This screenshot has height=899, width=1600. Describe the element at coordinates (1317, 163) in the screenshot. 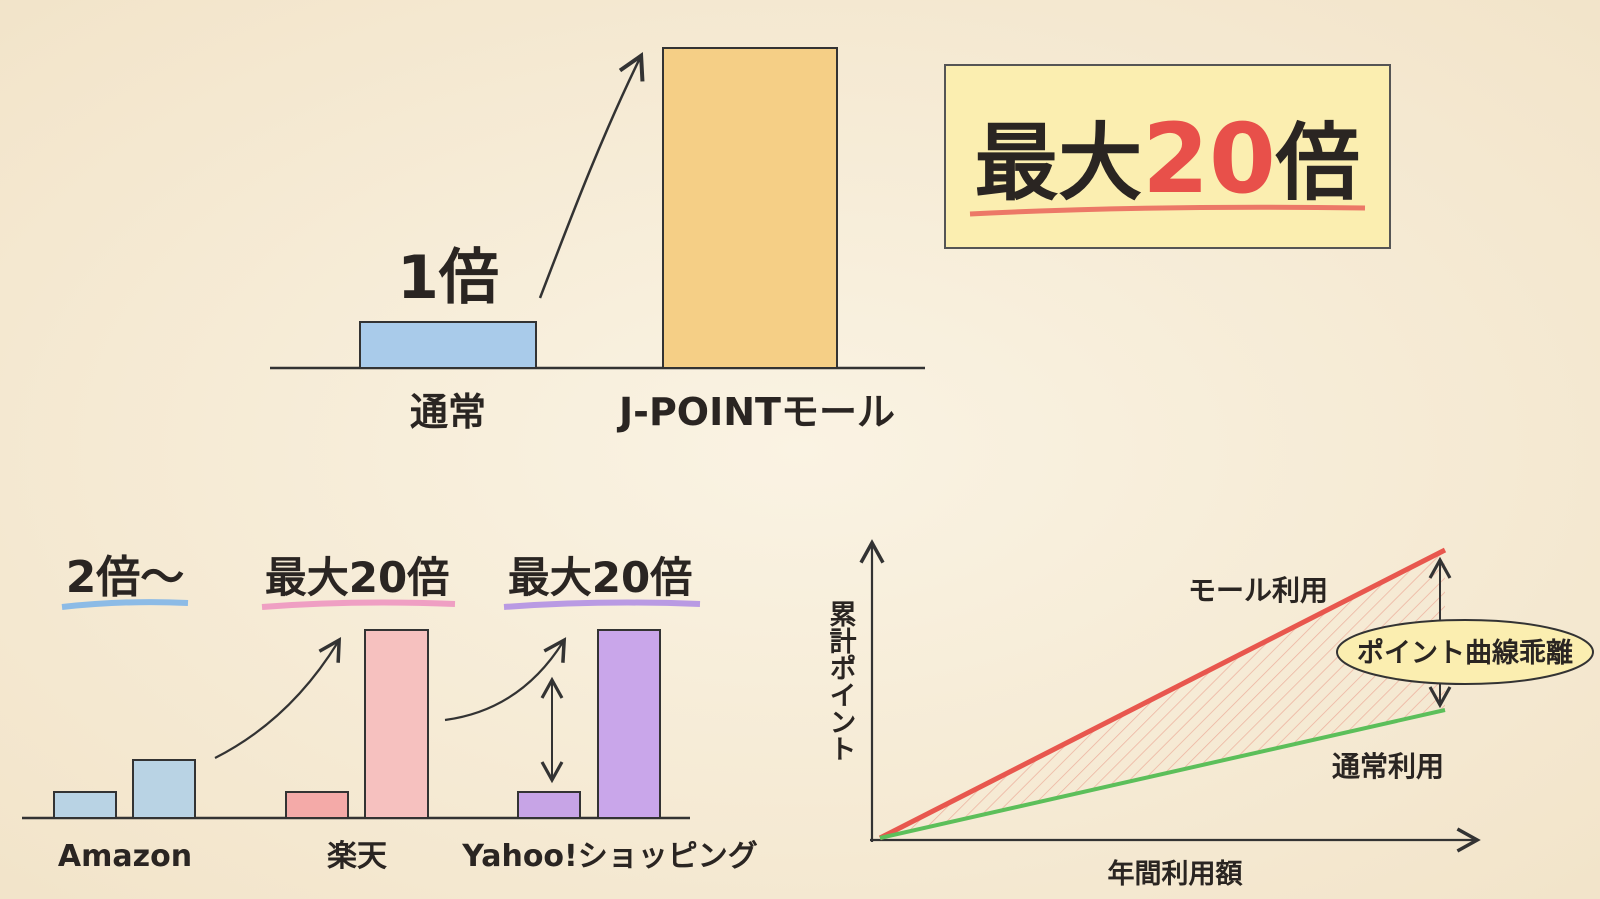

I see `badge-suffix: 倍` at that location.